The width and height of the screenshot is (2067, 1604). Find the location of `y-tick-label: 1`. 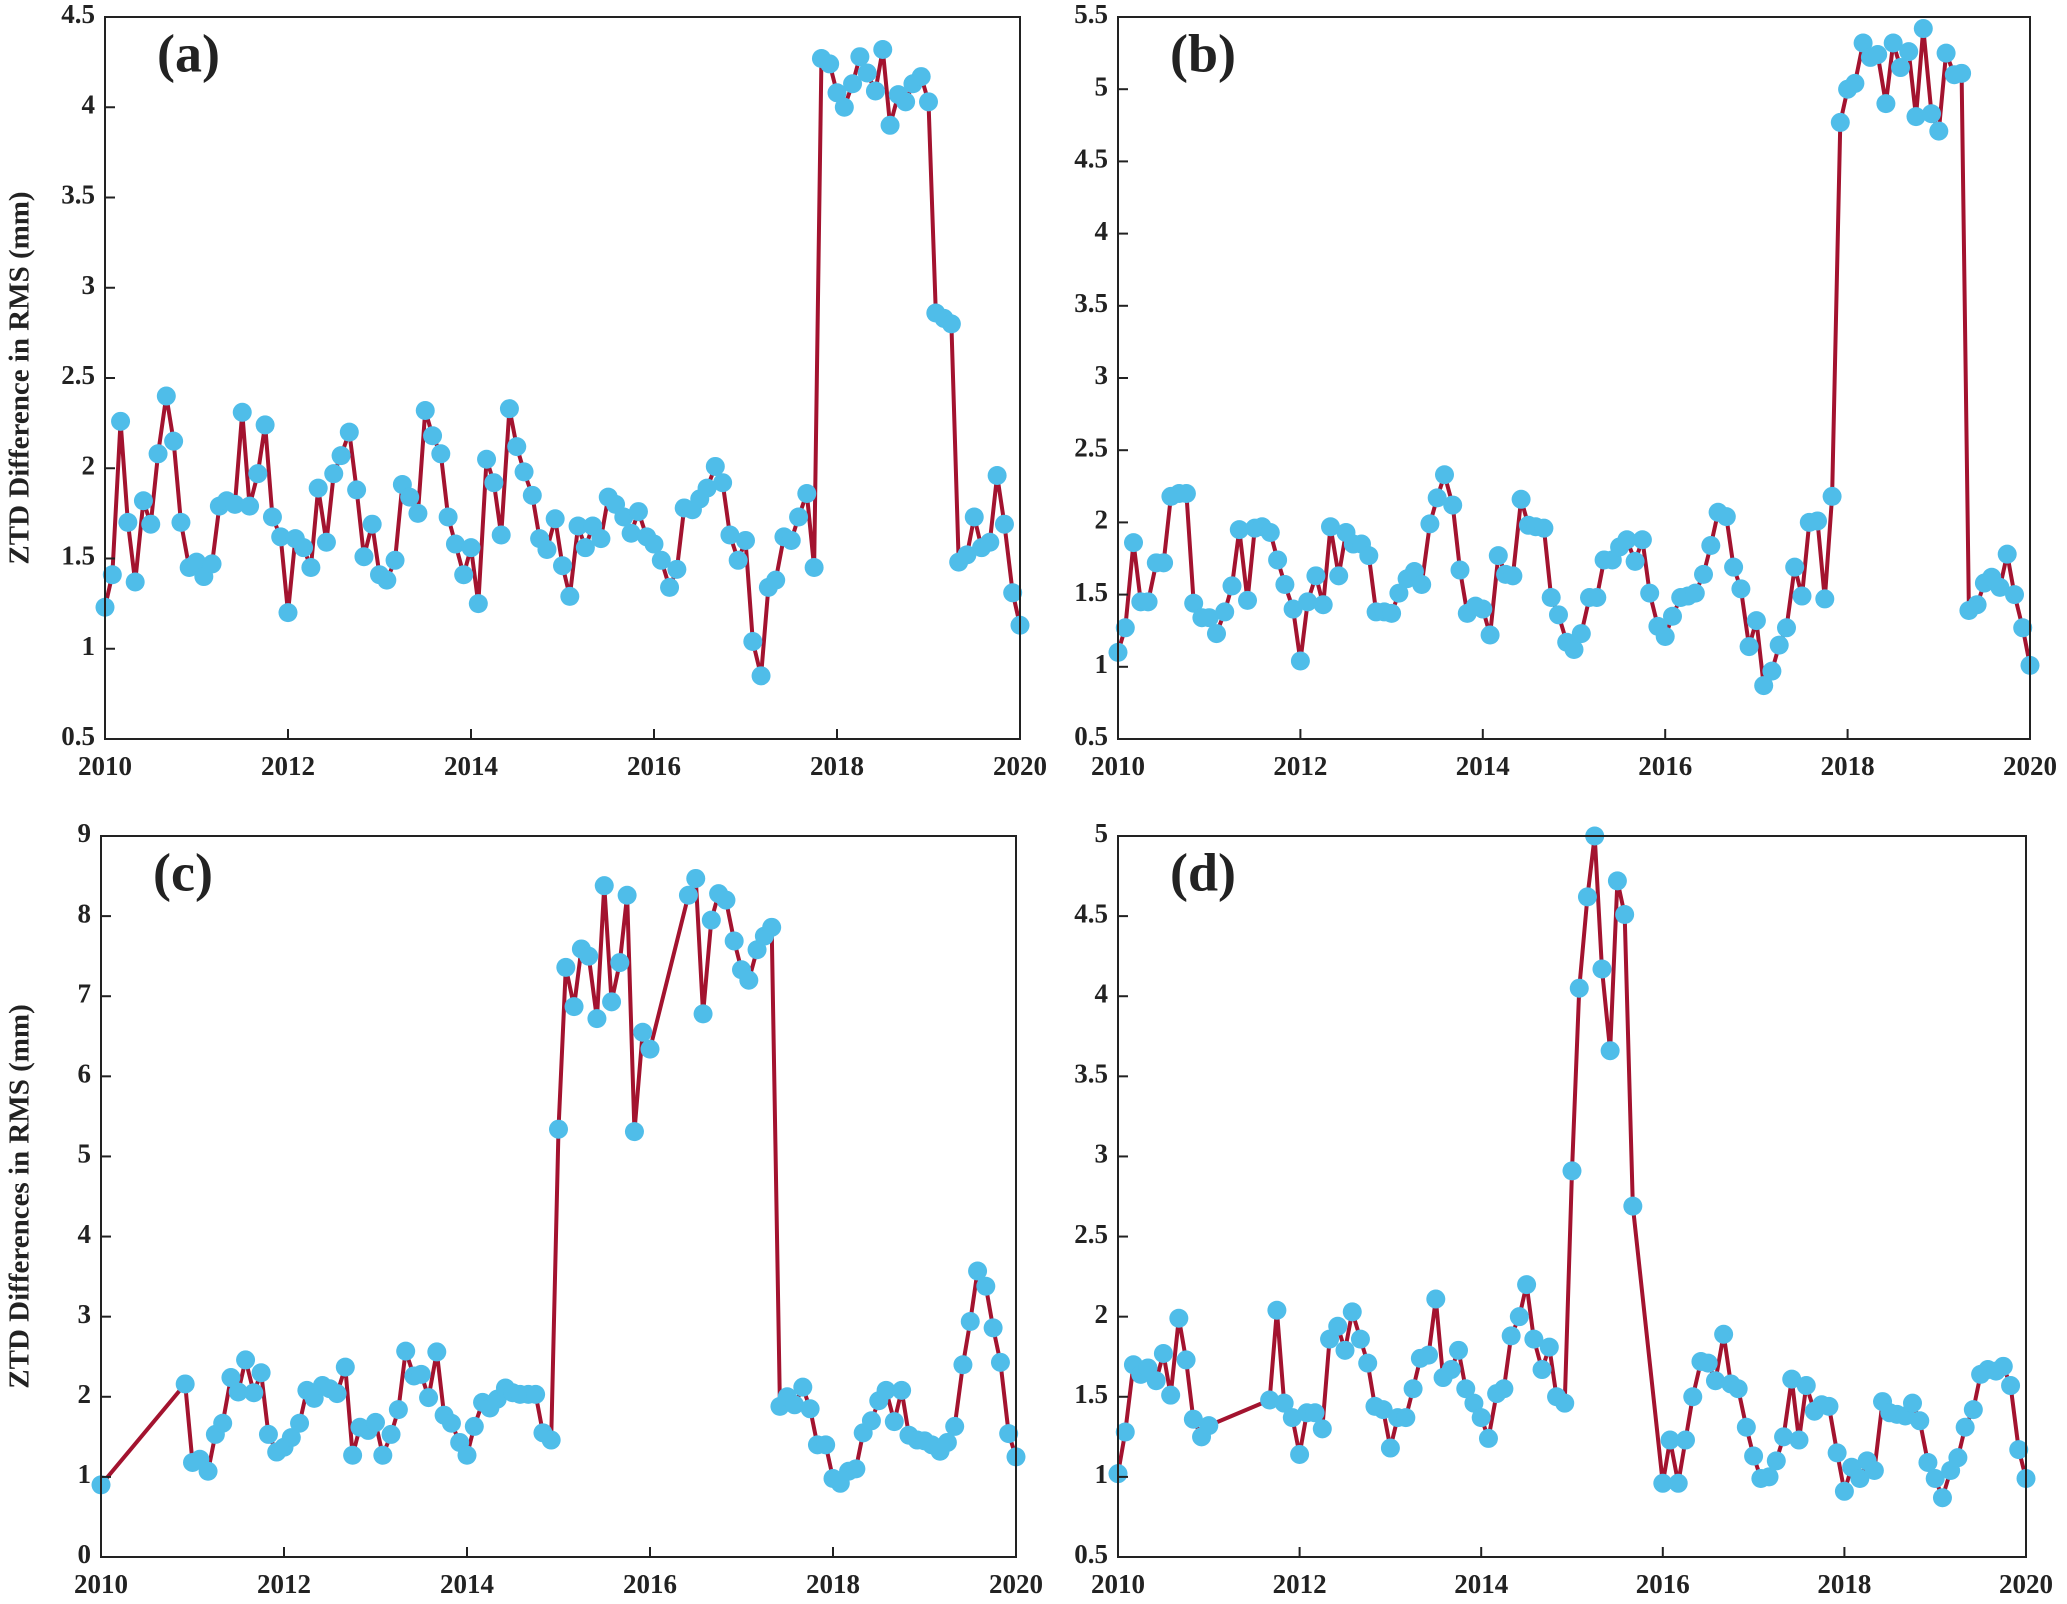

y-tick-label: 1 is located at coordinates (89, 646).